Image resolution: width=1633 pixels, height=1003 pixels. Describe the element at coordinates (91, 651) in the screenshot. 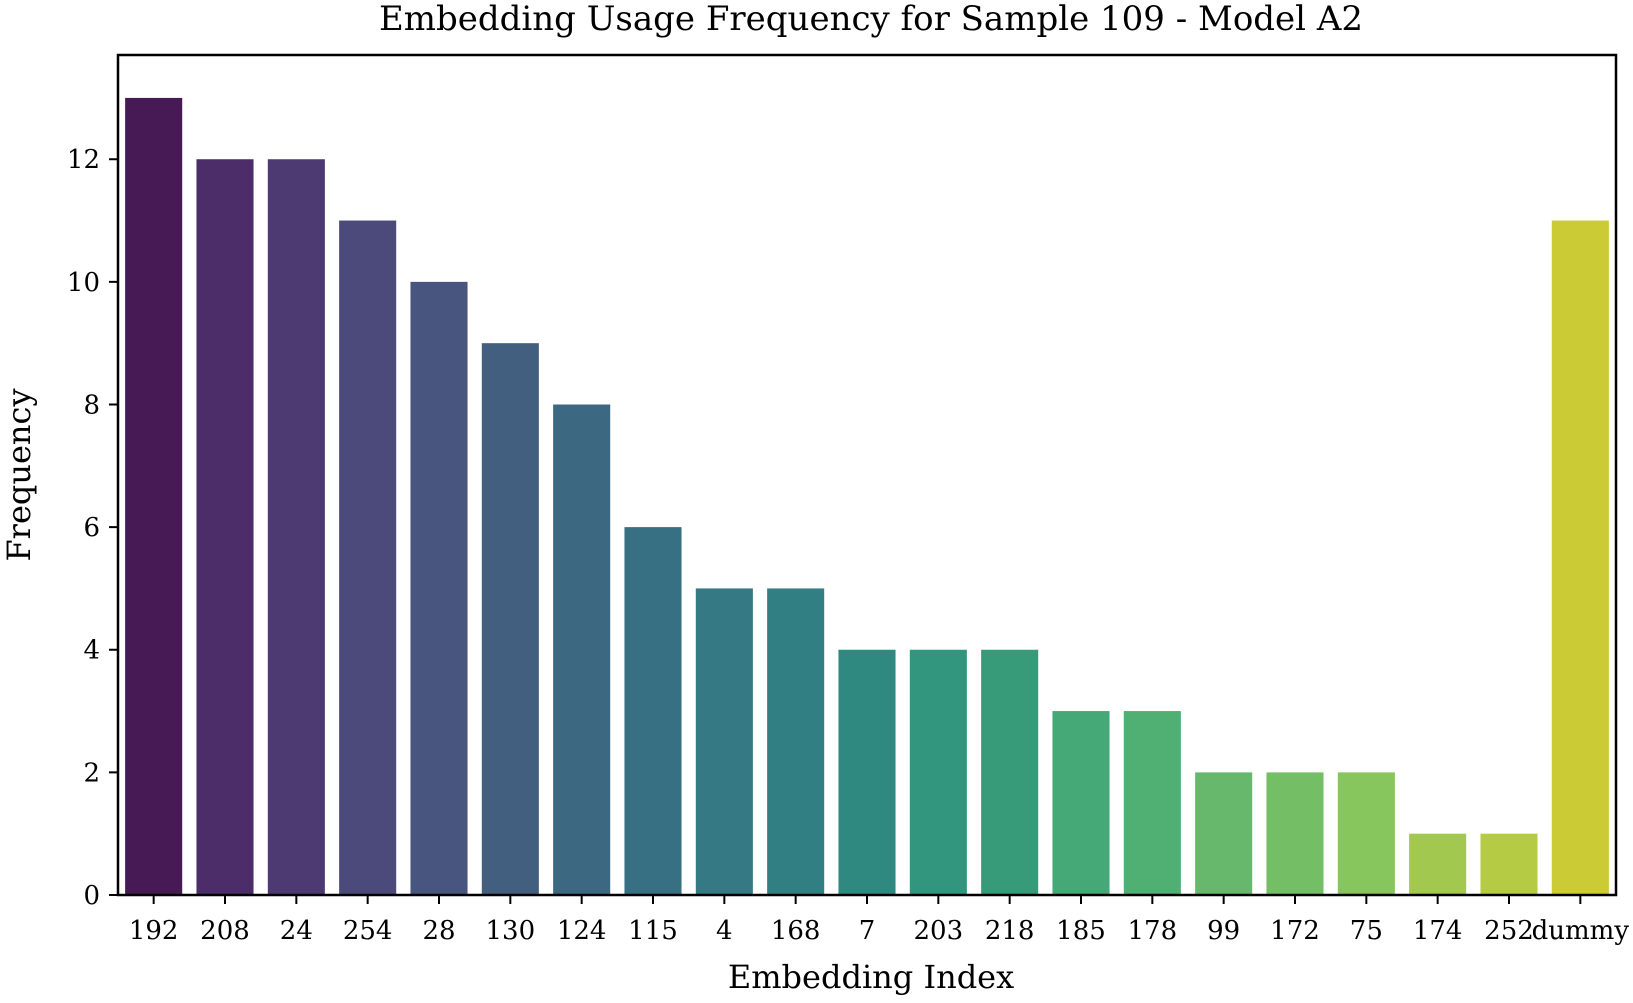

I see `y-tick-label-4: 4` at that location.